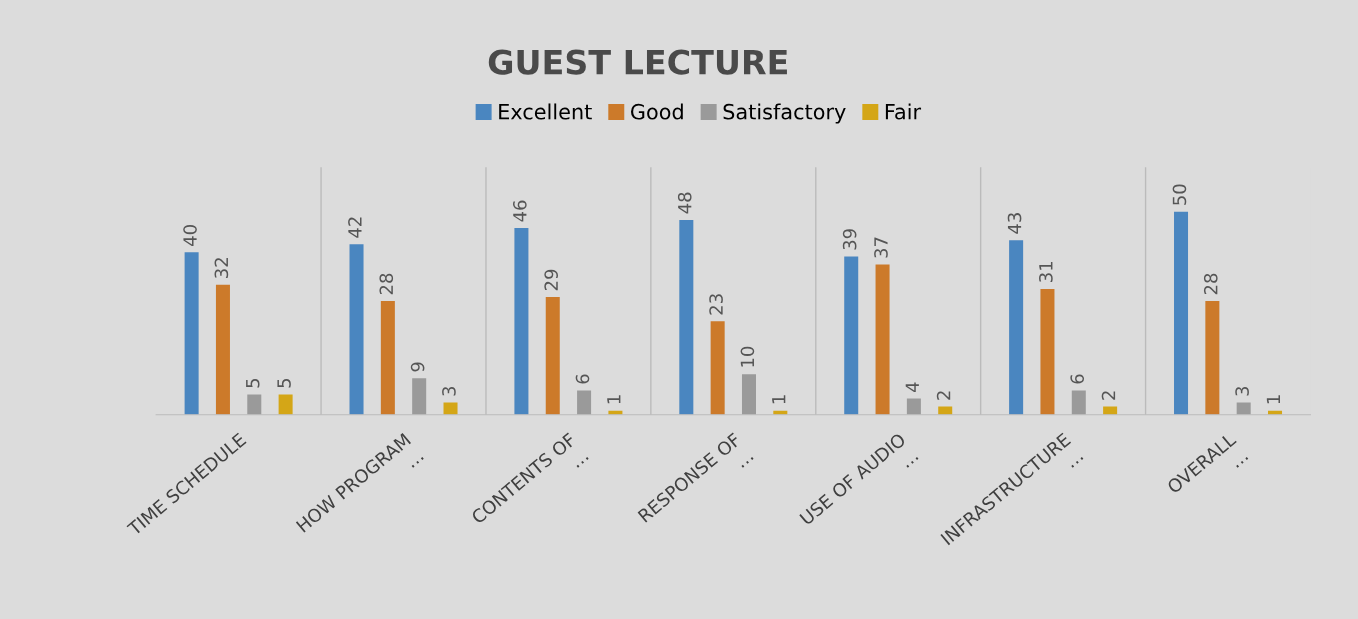  I want to click on legend-label: Fair, so click(903, 111).